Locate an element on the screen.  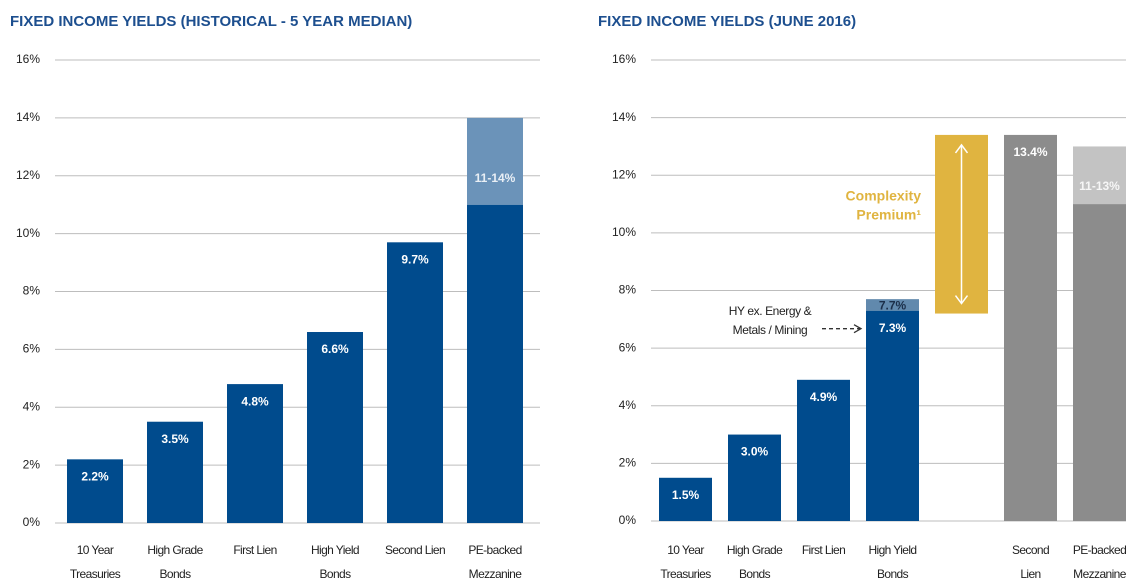
value-label: 7.3% is located at coordinates (893, 328).